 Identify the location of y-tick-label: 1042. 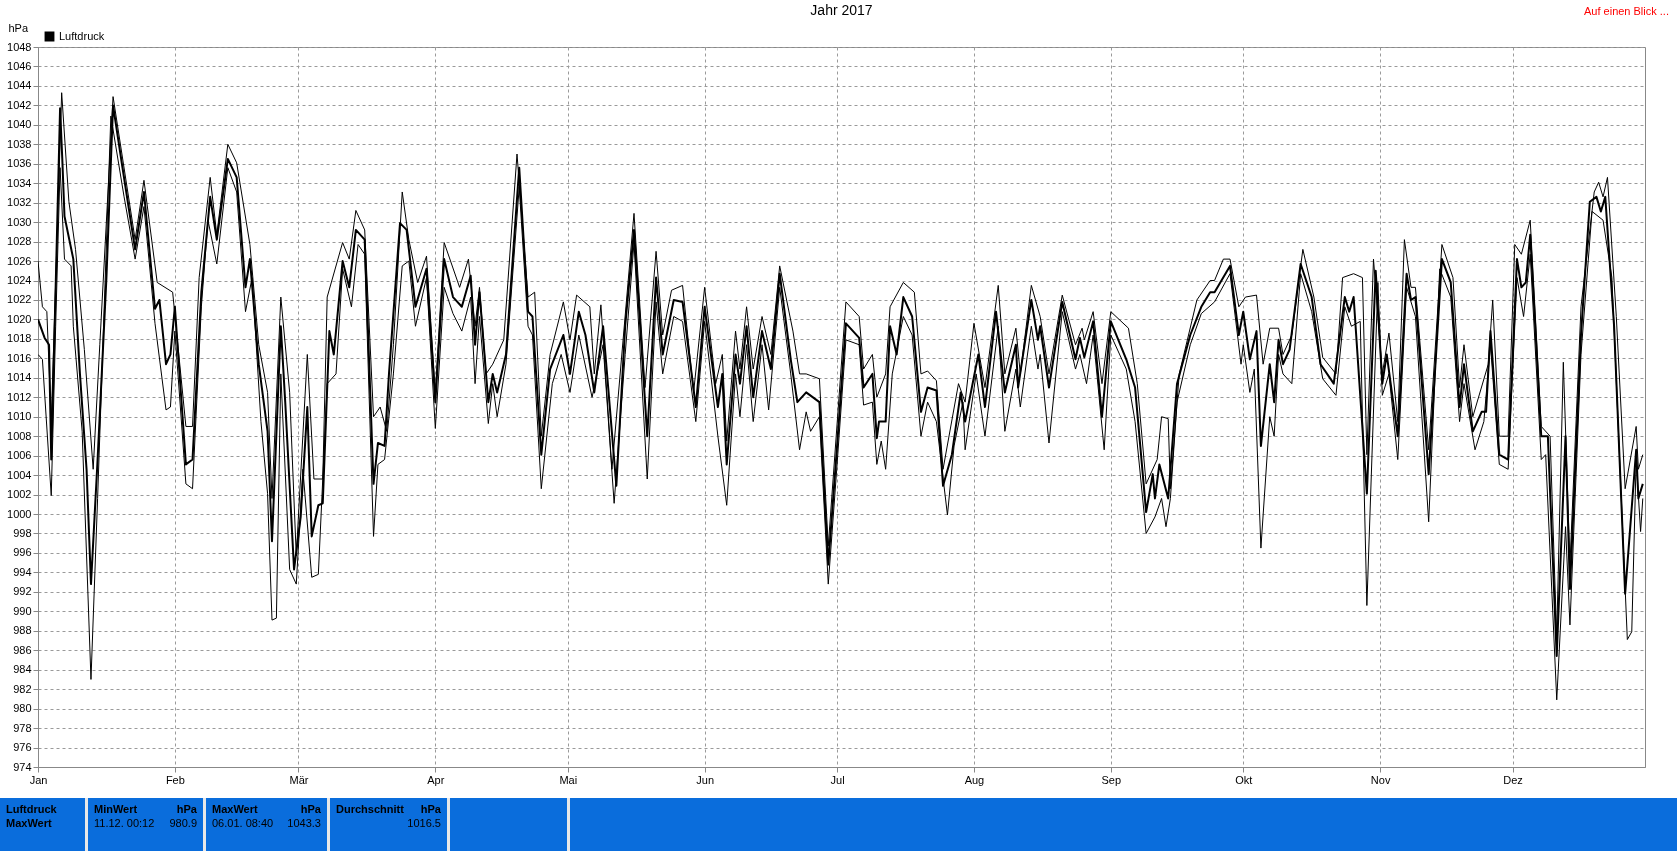
(19, 104).